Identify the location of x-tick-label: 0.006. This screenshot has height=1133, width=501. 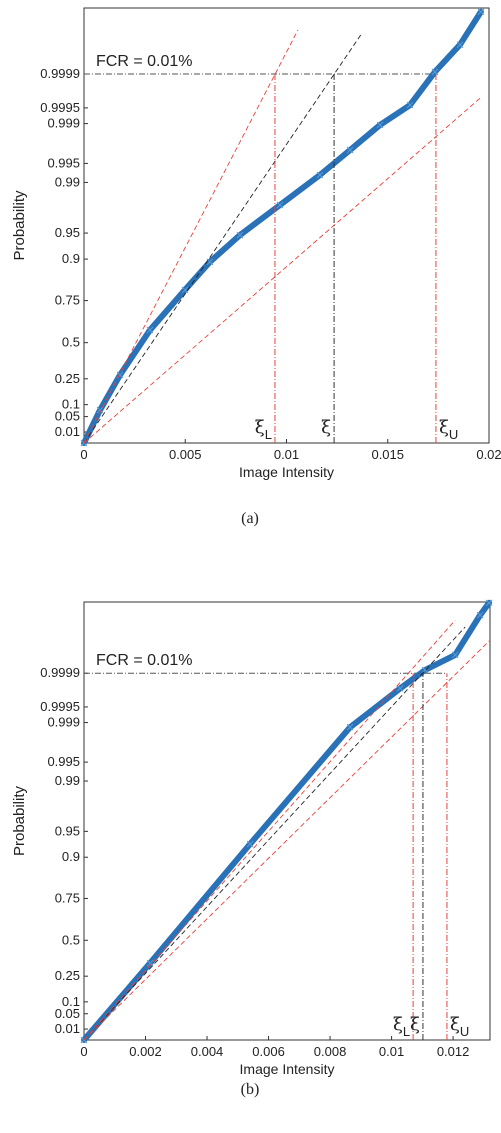
(268, 1051).